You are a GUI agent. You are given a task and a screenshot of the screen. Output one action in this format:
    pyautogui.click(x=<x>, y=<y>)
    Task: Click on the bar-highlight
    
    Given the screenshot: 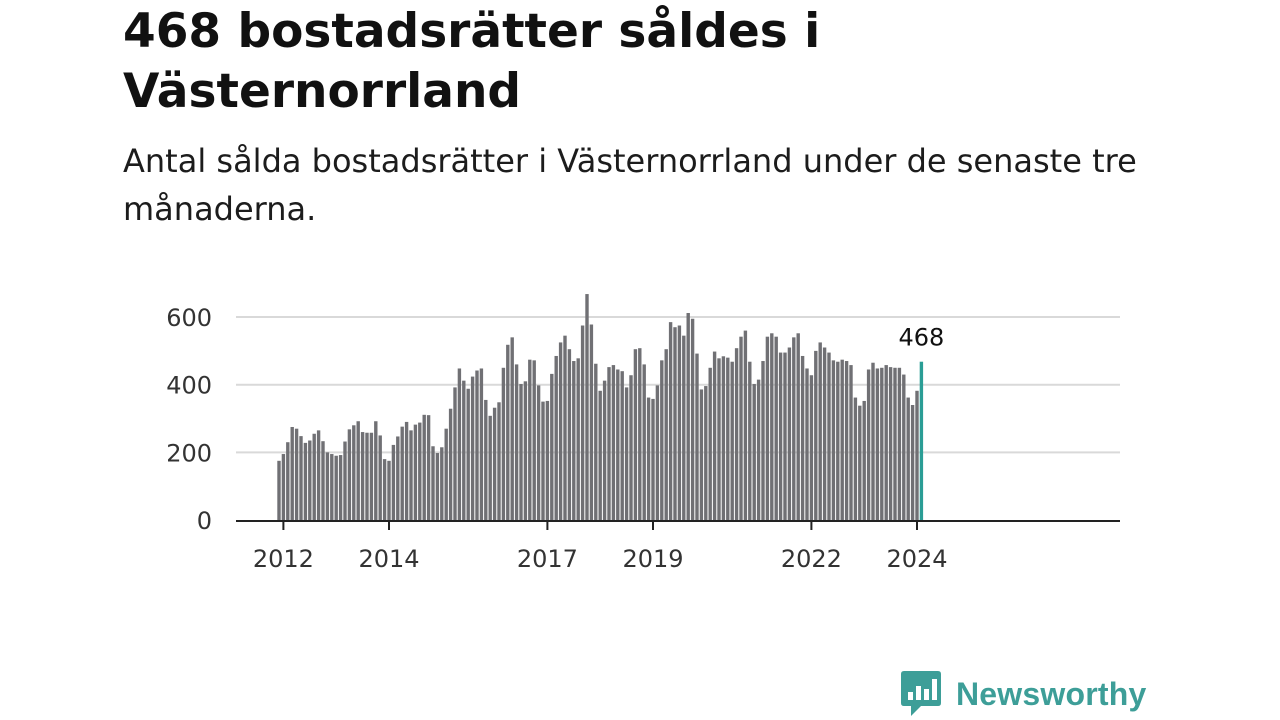 What is the action you would take?
    pyautogui.click(x=921, y=440)
    